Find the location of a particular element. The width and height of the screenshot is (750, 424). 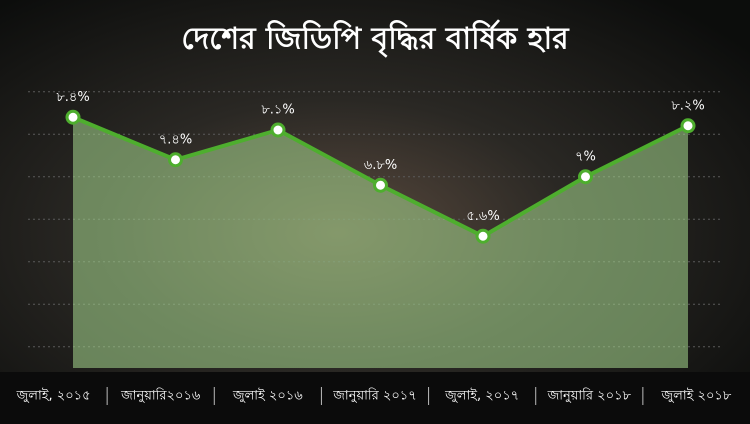

x-tick-label: জুলাই ২০১৬ is located at coordinates (267, 396).